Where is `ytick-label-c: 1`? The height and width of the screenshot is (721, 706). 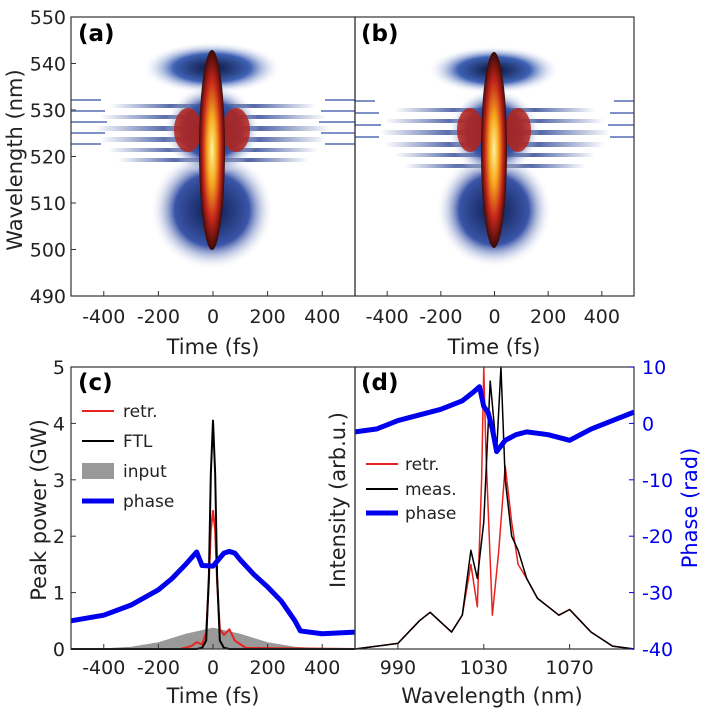
ytick-label-c: 1 is located at coordinates (59, 594).